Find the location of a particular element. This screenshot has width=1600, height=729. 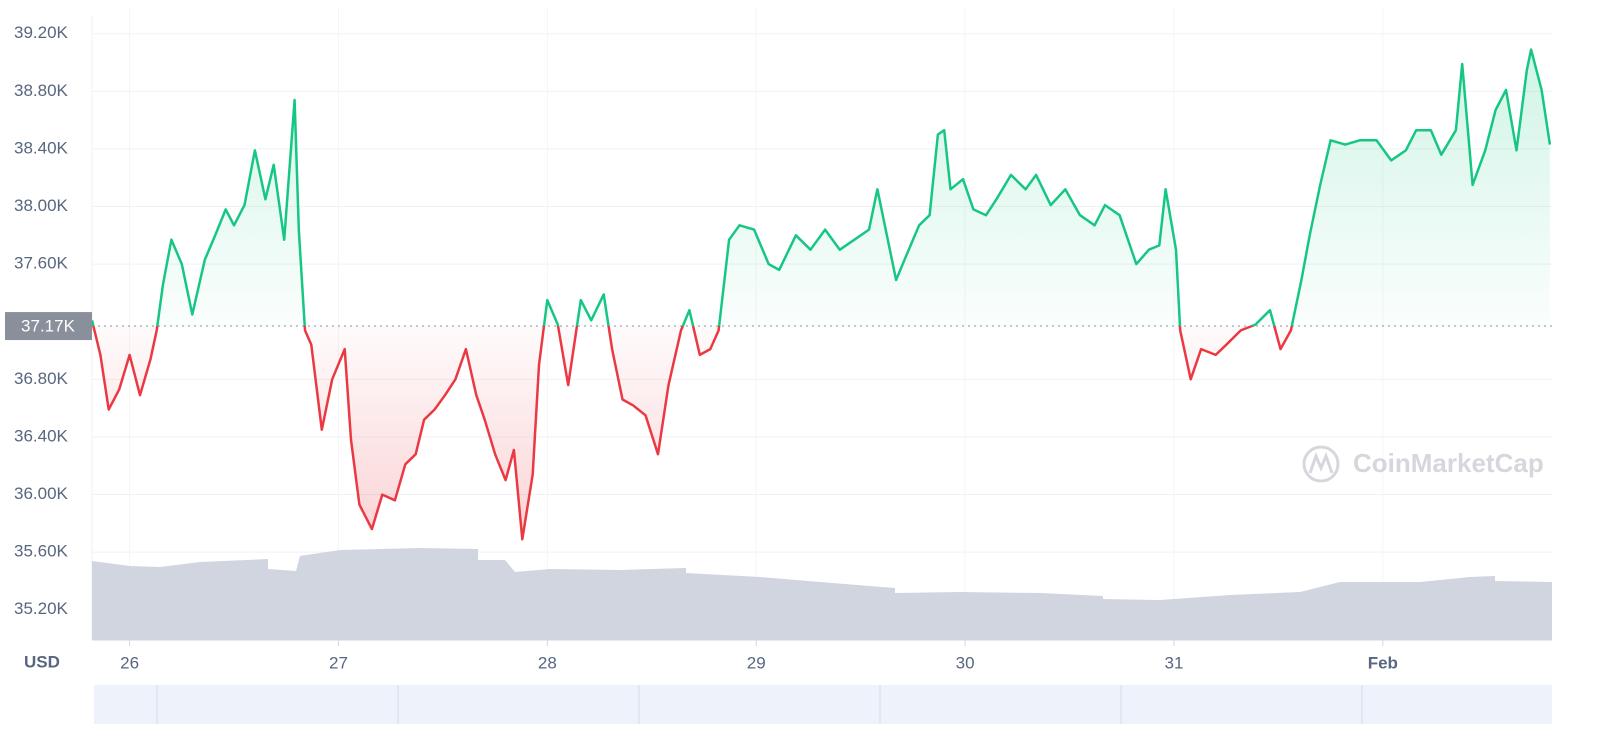

y-tick-label: 38.00K is located at coordinates (41, 205).